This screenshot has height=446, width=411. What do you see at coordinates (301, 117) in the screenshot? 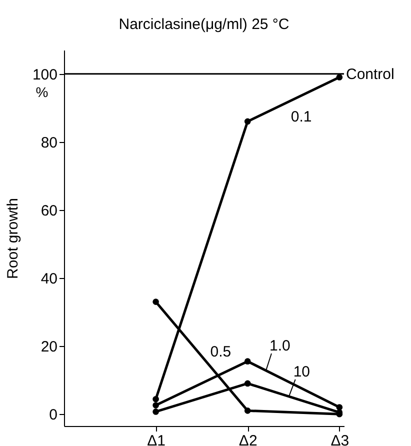
I see `series-label: 0.1` at bounding box center [301, 117].